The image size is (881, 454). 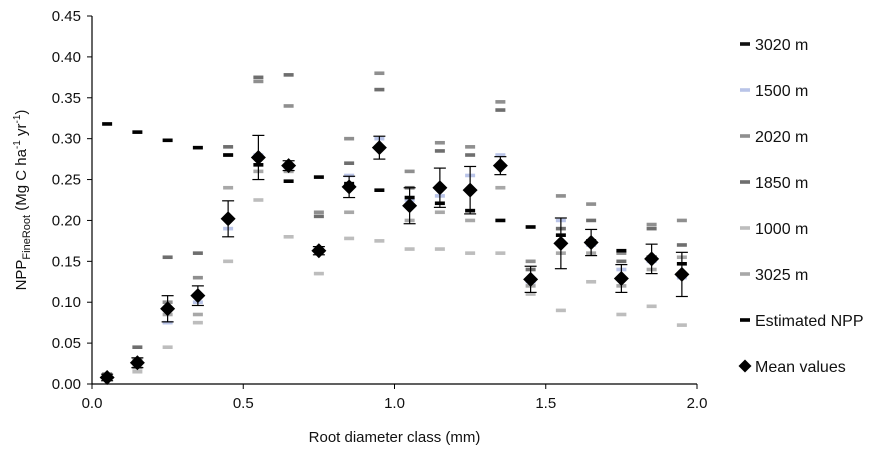 What do you see at coordinates (17, 144) in the screenshot?
I see `y-axis-title-exp1: -1` at bounding box center [17, 144].